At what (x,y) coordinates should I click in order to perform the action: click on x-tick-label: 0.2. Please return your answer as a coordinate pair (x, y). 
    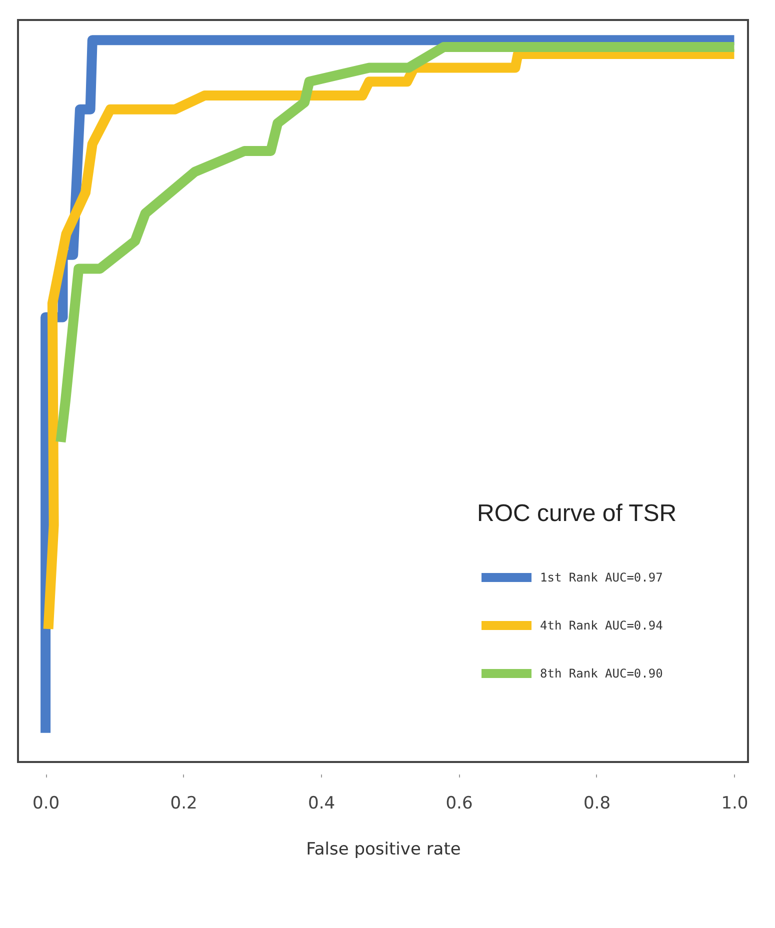
    Looking at the image, I should click on (184, 804).